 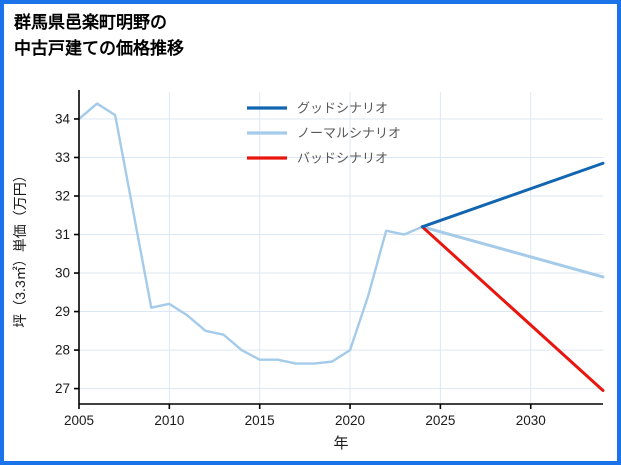 I want to click on y-tick-label-34: 34, so click(x=63, y=118).